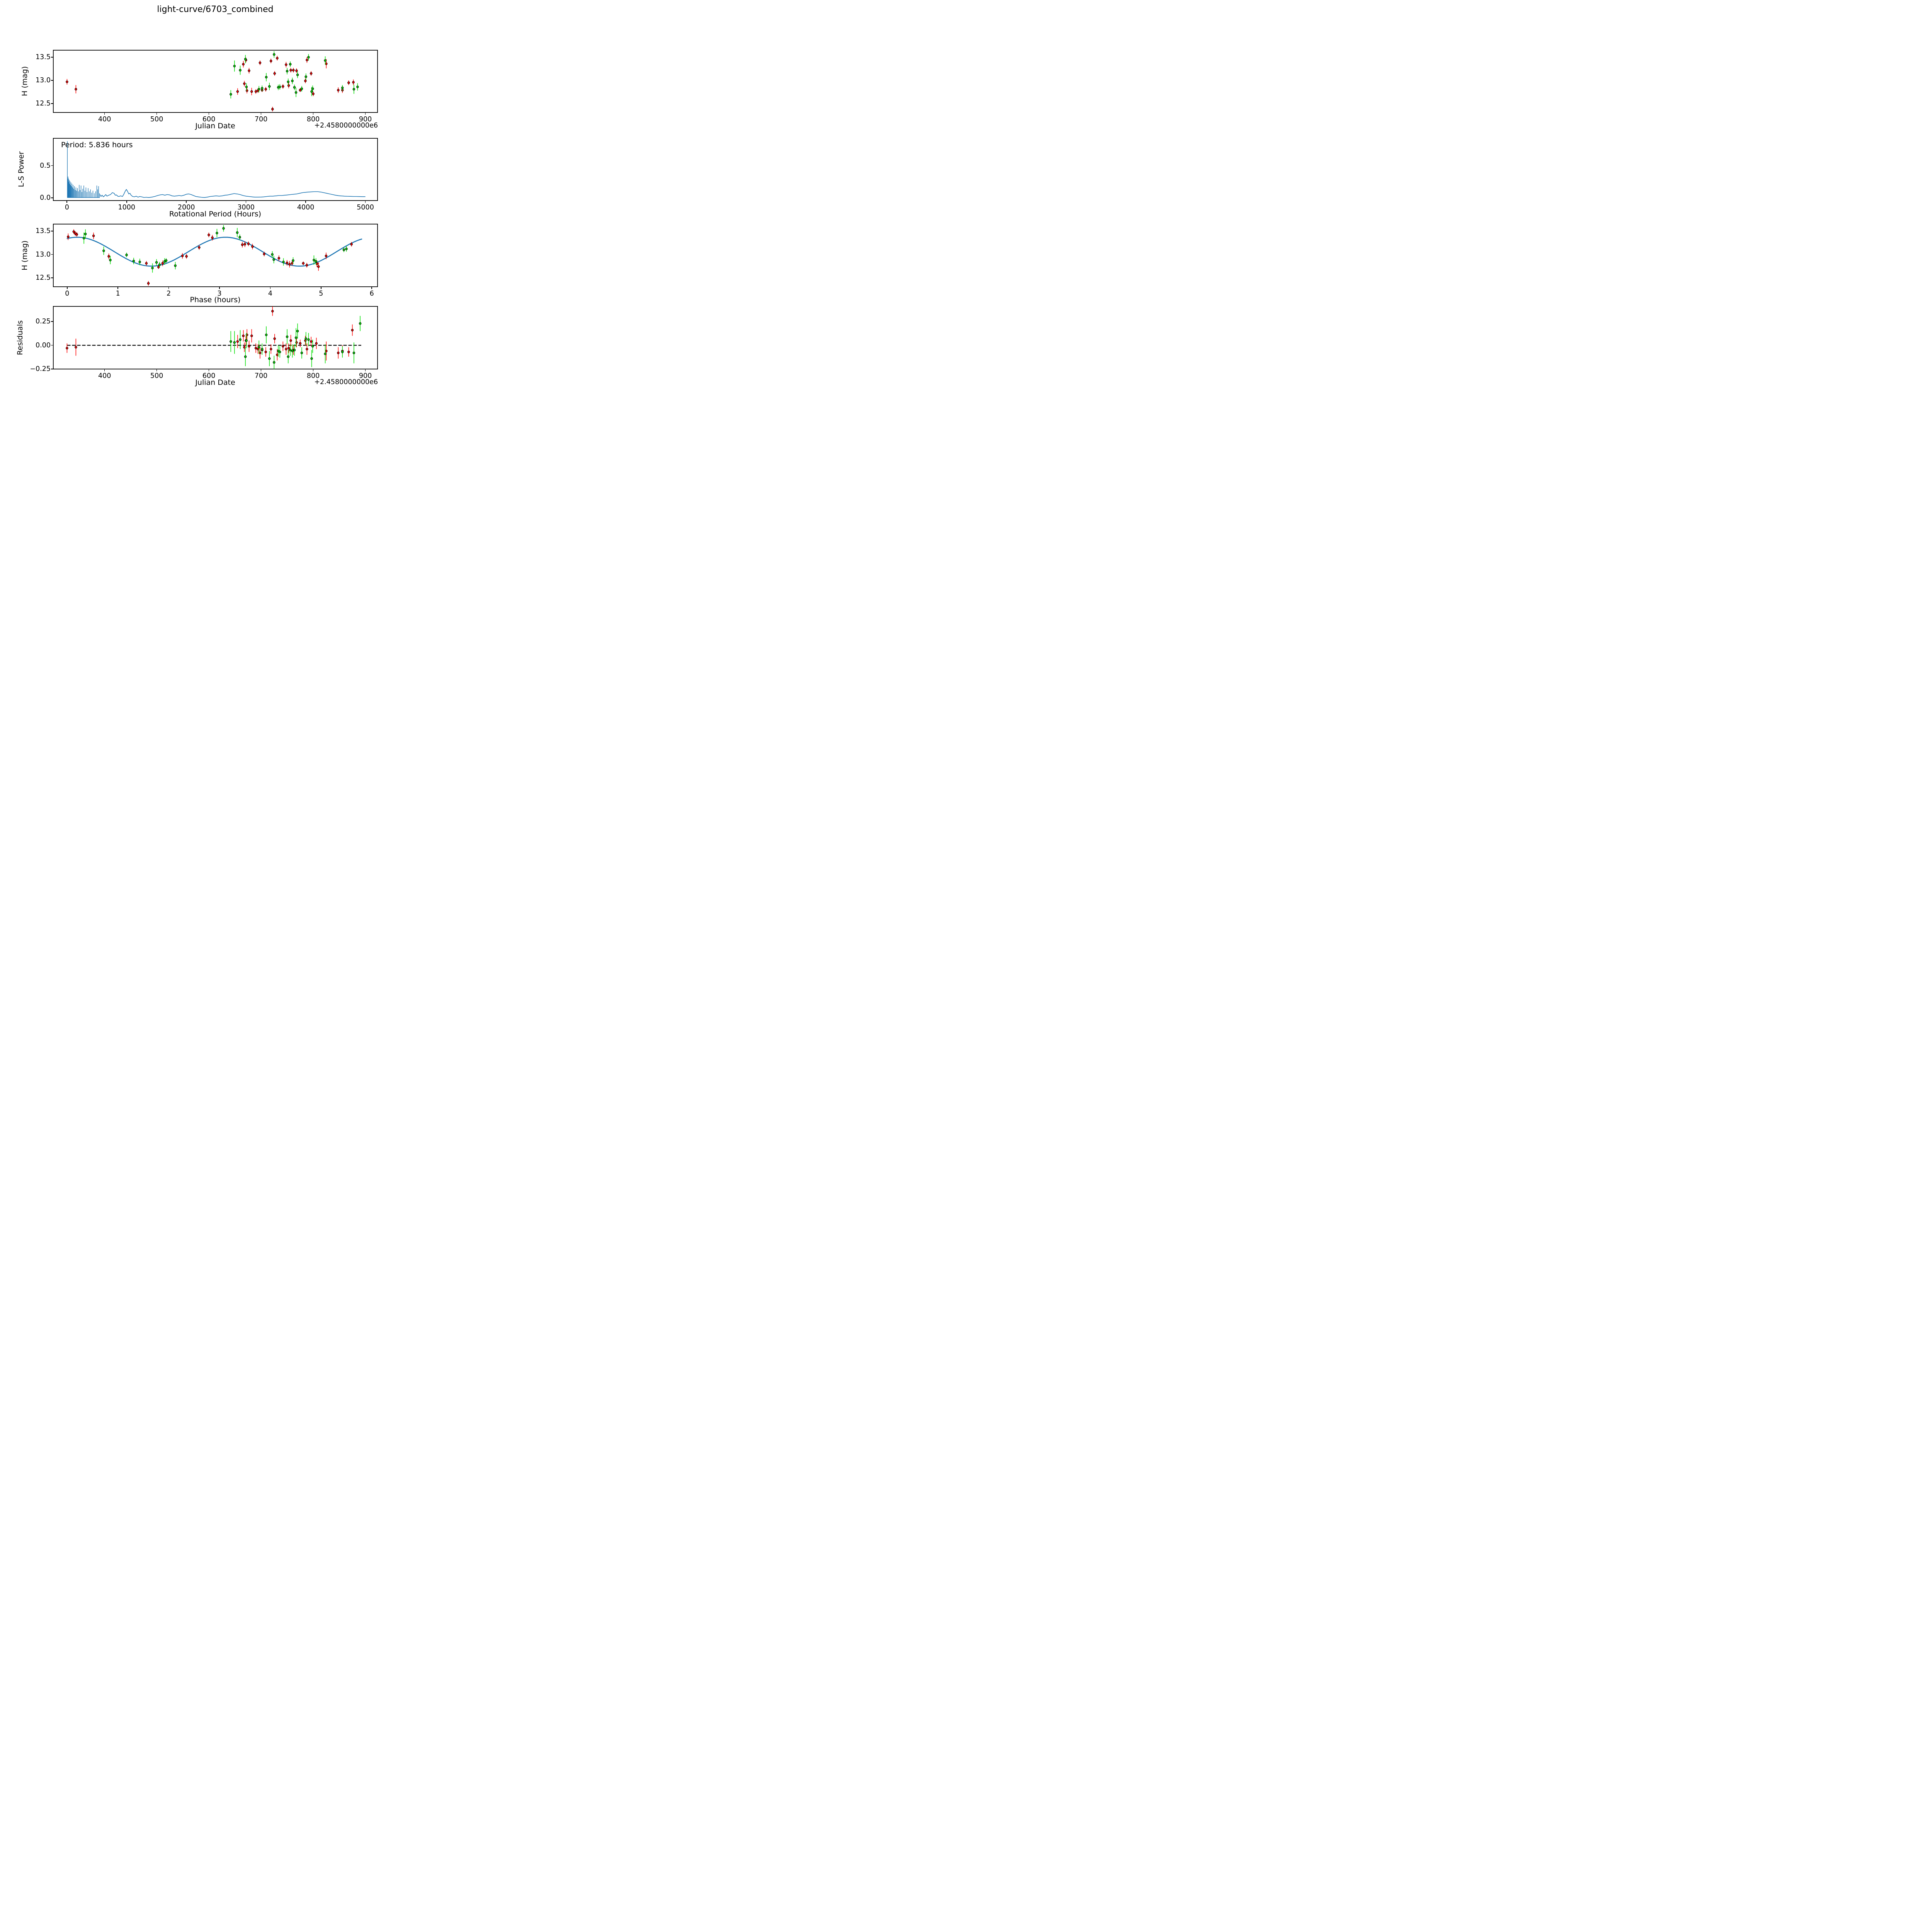 The height and width of the screenshot is (1932, 1932). I want to click on phase-panel, so click(216, 255).